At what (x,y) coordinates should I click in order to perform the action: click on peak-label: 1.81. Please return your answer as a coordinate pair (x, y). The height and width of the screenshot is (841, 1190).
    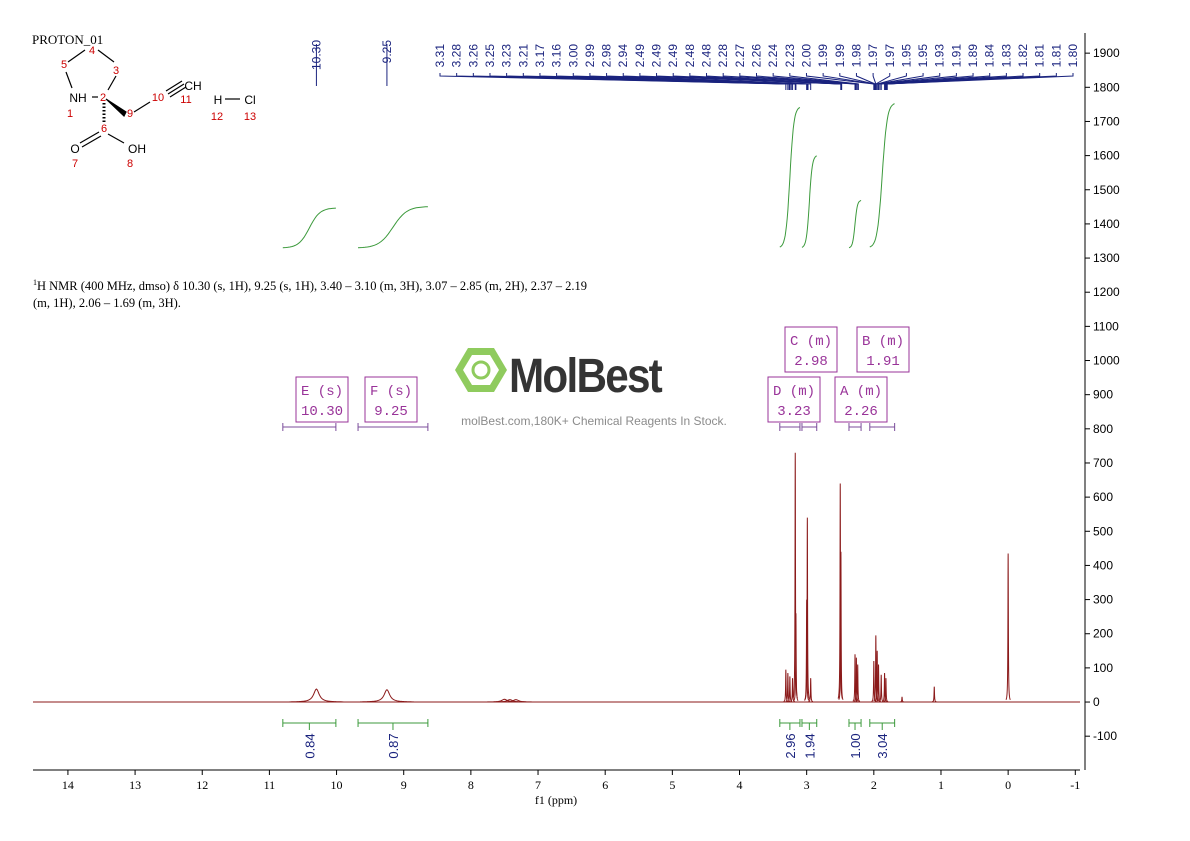
    Looking at the image, I should click on (1040, 56).